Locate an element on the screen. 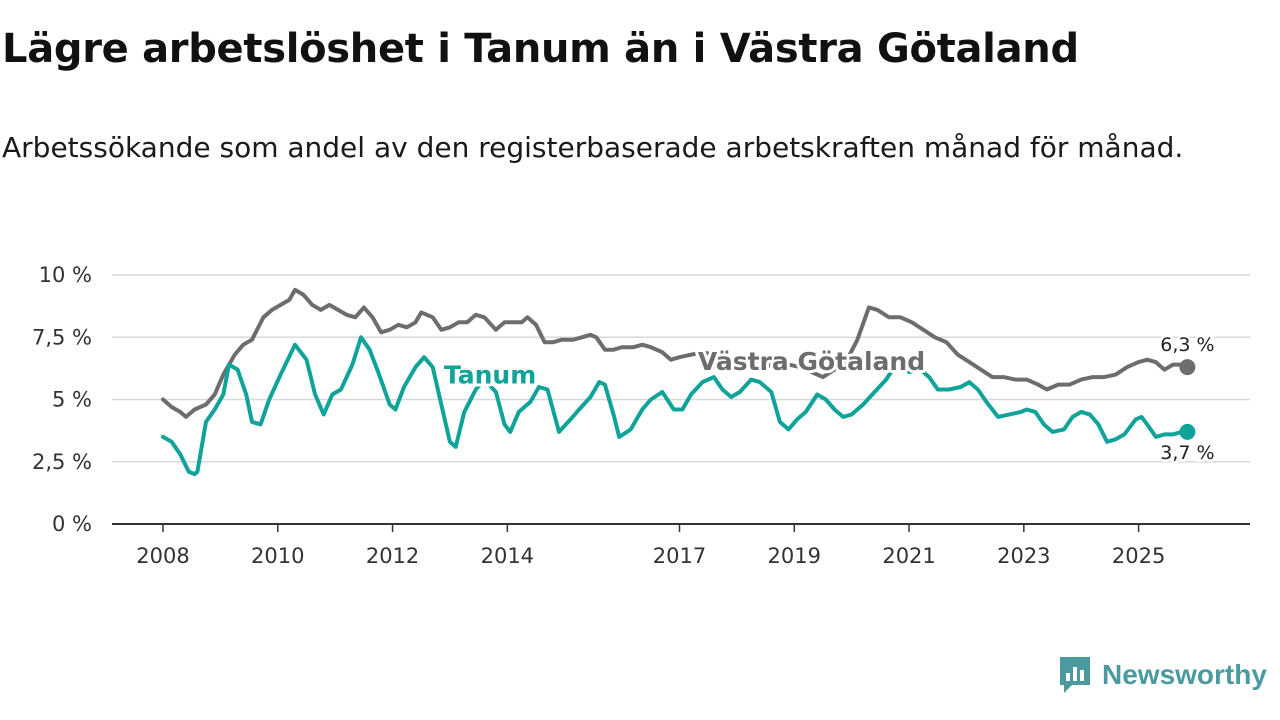 The image size is (1280, 720). x-tick-label: 2023 is located at coordinates (1023, 556).